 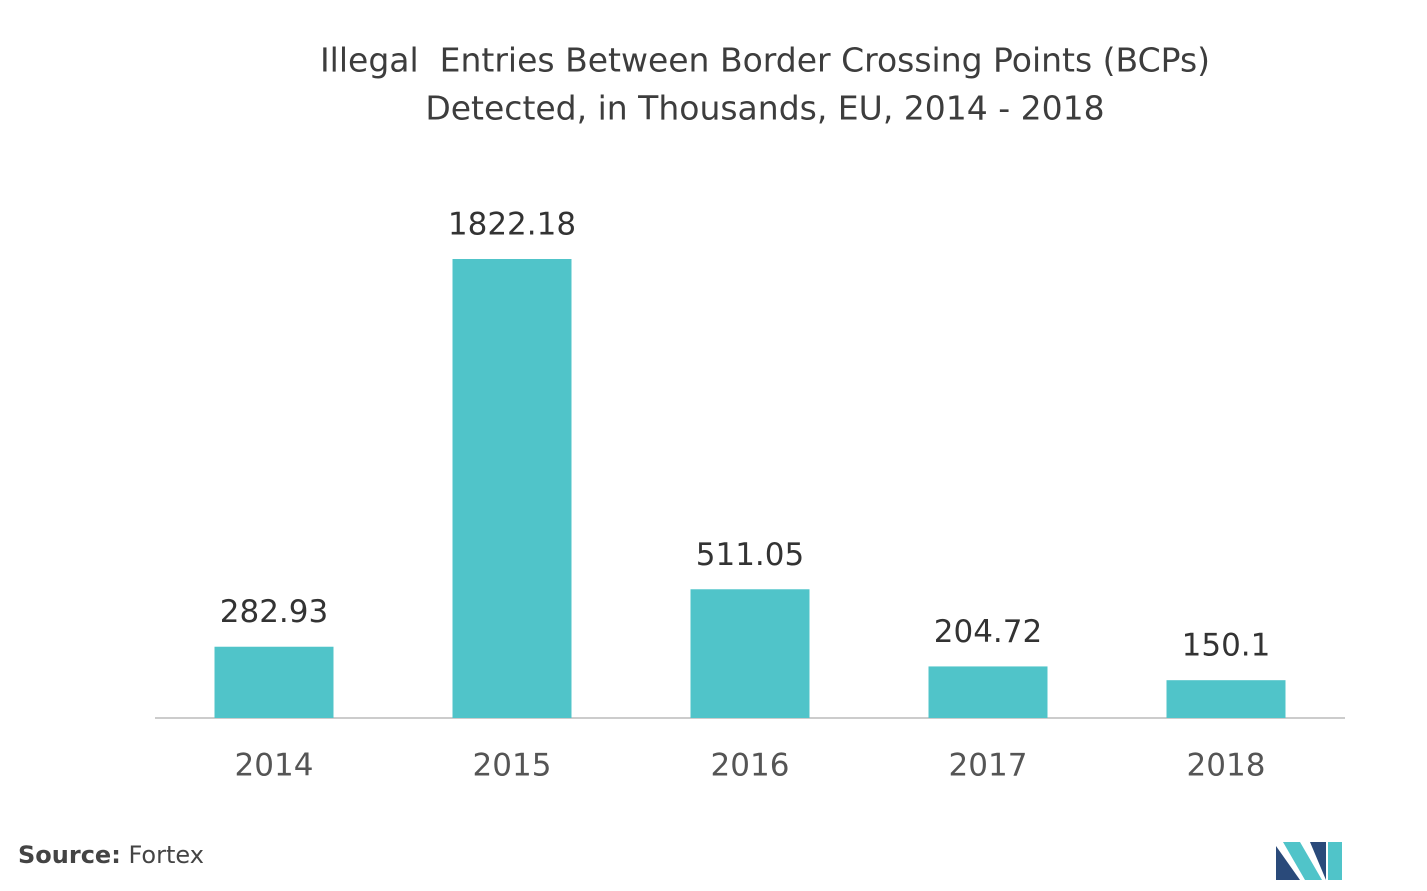 I want to click on source-name: Fortex, so click(x=165, y=855).